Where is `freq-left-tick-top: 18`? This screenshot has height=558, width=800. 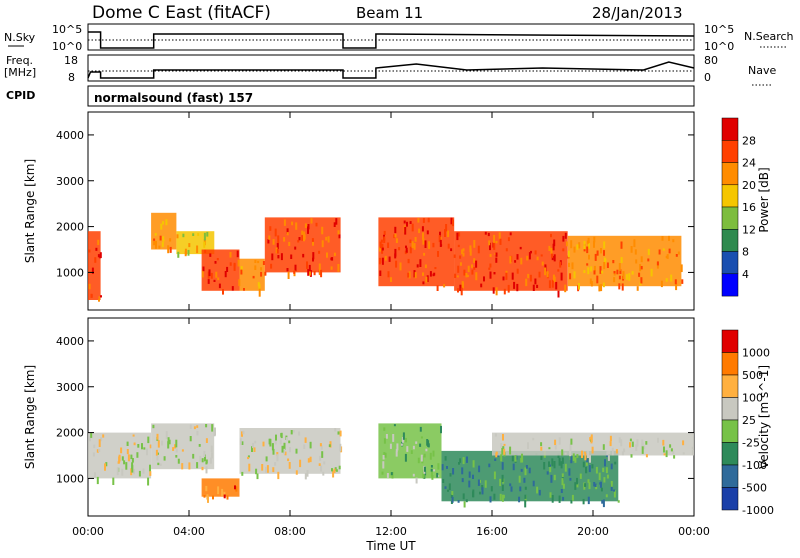
freq-left-tick-top: 18 is located at coordinates (71, 60).